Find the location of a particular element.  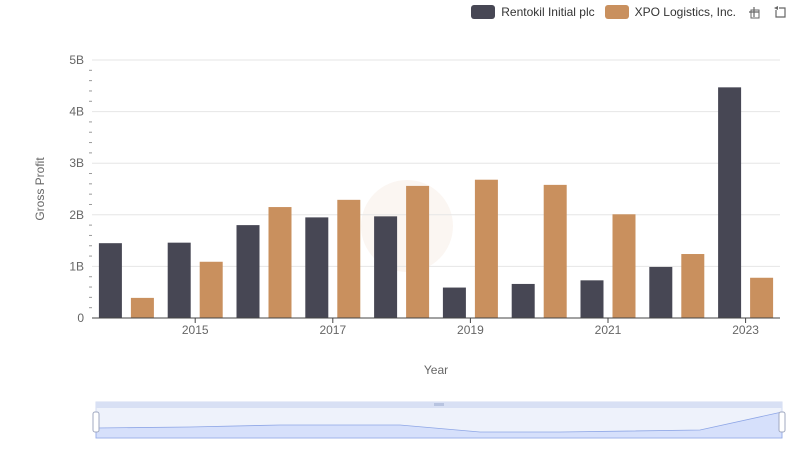

bar-xpo-2019 is located at coordinates (486, 248).